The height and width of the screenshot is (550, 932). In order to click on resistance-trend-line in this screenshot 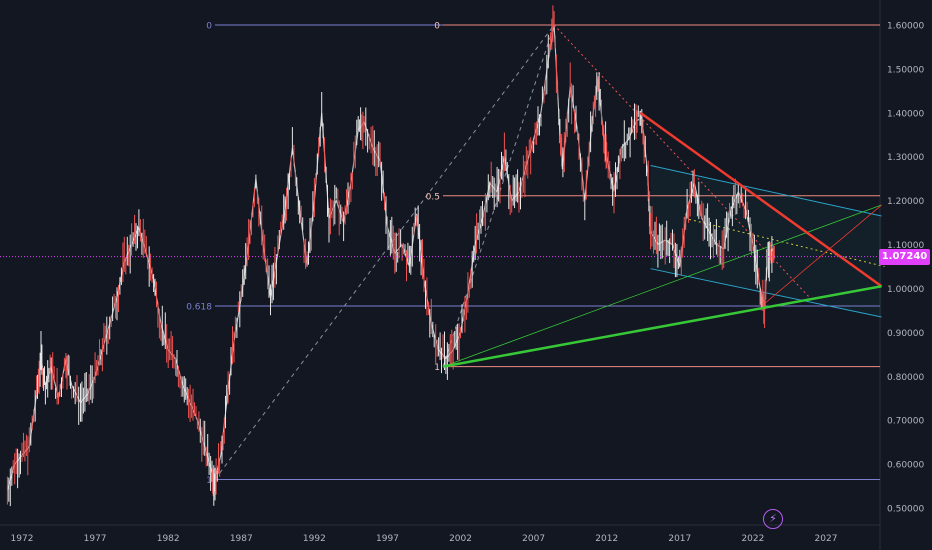, I will do `click(761, 199)`.